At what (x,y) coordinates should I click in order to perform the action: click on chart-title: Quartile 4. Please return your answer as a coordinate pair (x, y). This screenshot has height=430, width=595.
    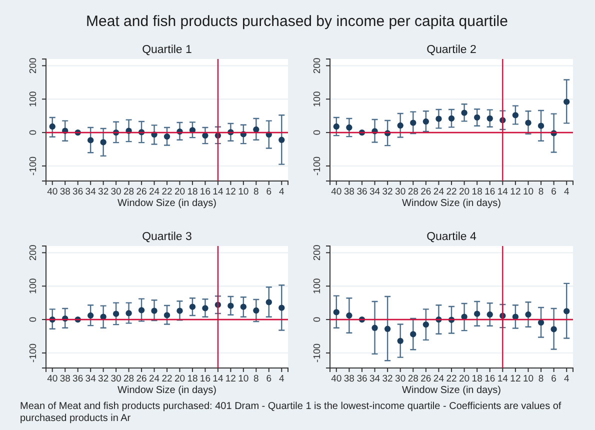
    Looking at the image, I should click on (452, 237).